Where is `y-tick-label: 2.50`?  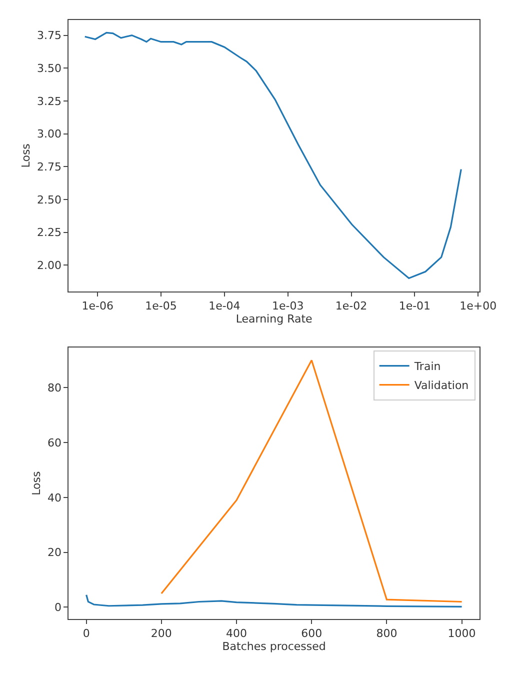
y-tick-label: 2.50 is located at coordinates (49, 199).